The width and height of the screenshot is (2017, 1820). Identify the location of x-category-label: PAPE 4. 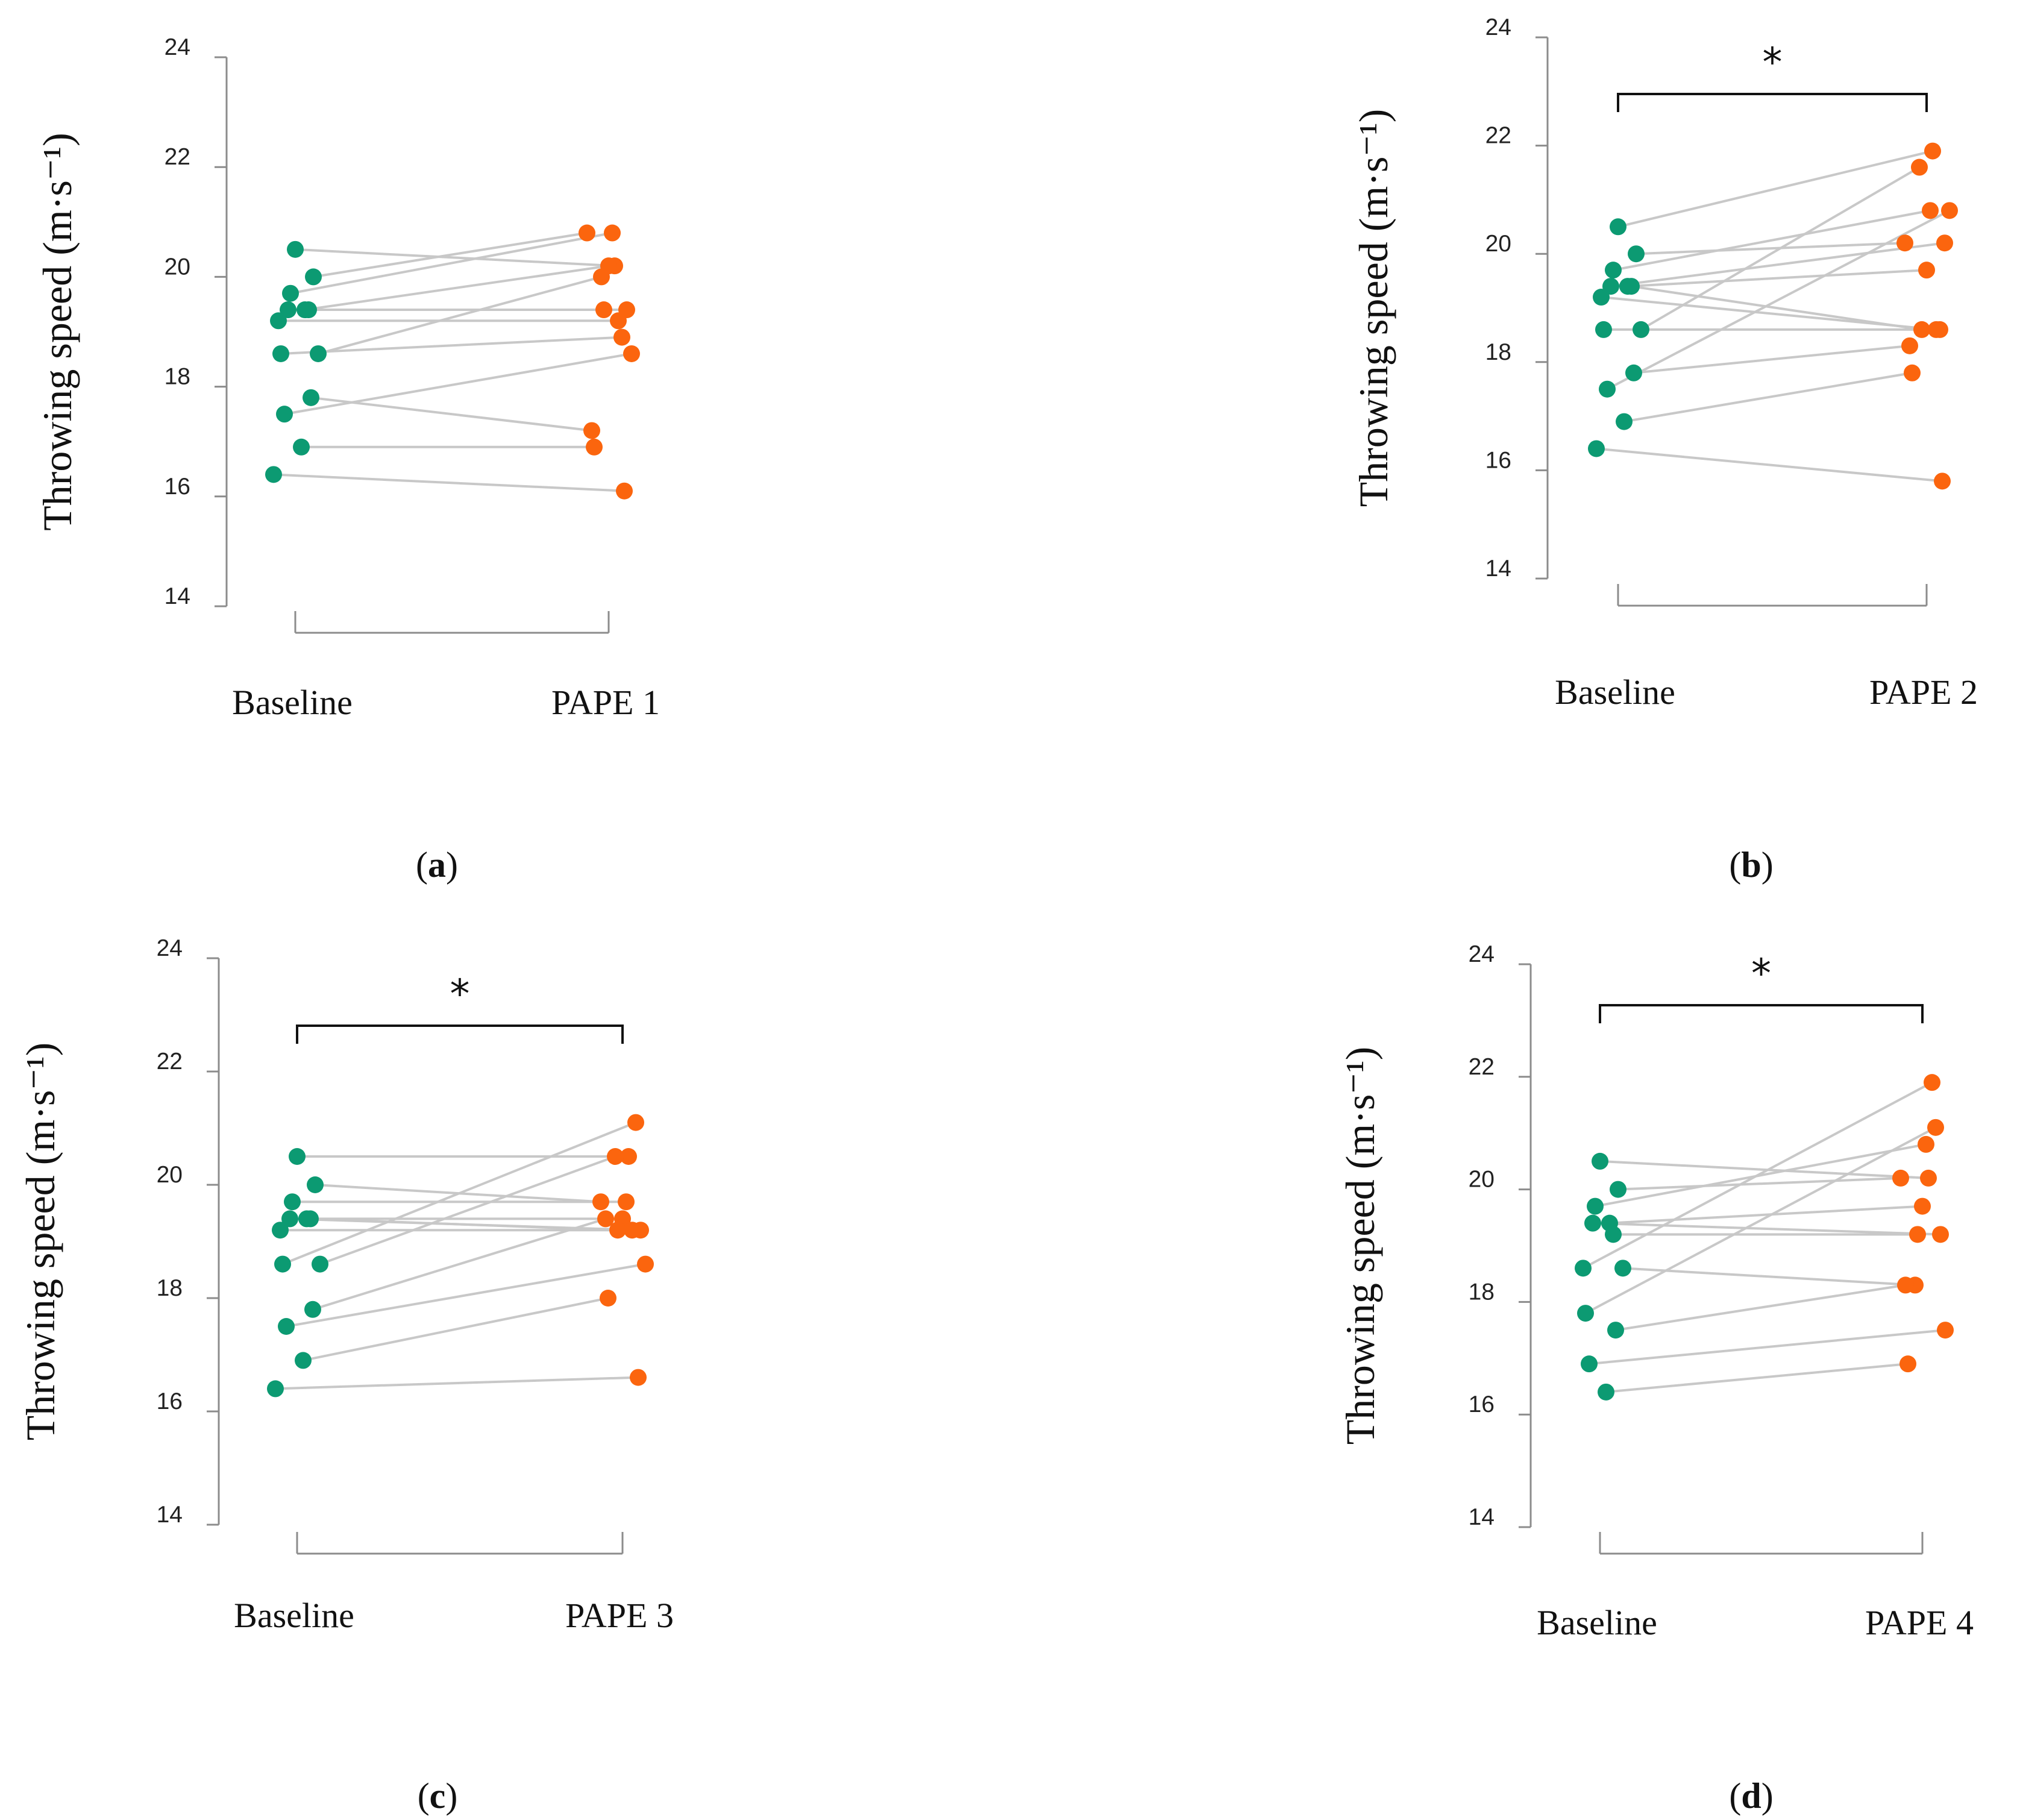
(1920, 1622).